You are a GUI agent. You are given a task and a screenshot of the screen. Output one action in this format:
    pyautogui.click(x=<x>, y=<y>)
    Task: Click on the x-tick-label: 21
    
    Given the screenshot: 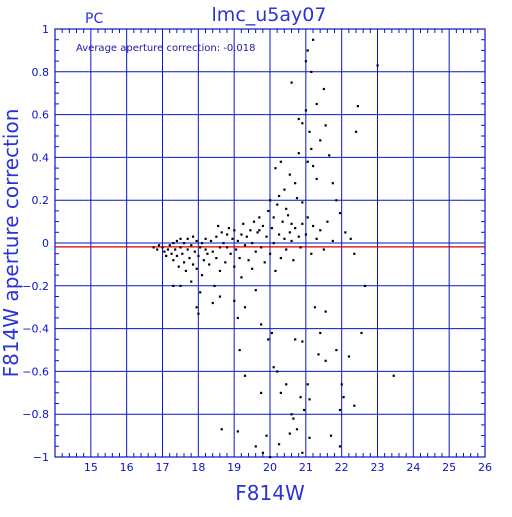 What is the action you would take?
    pyautogui.click(x=306, y=467)
    